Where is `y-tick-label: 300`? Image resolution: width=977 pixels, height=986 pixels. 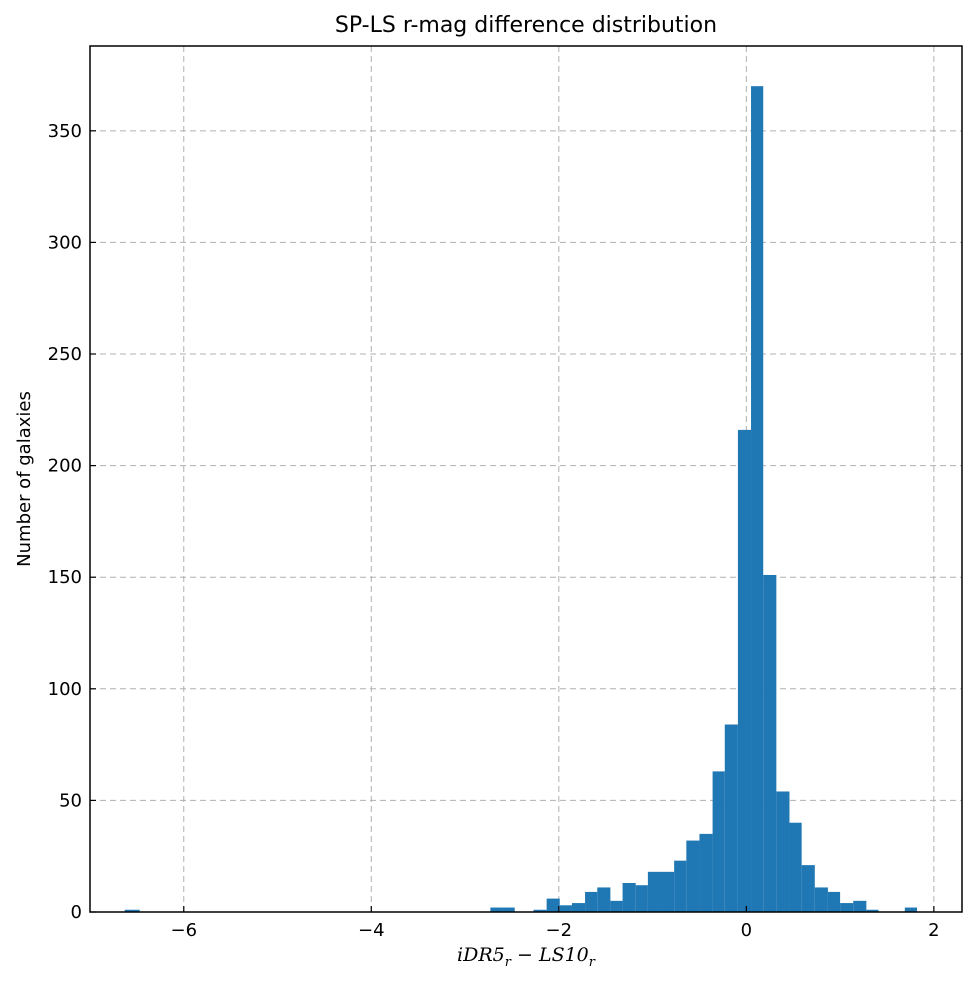
y-tick-label: 300 is located at coordinates (65, 242).